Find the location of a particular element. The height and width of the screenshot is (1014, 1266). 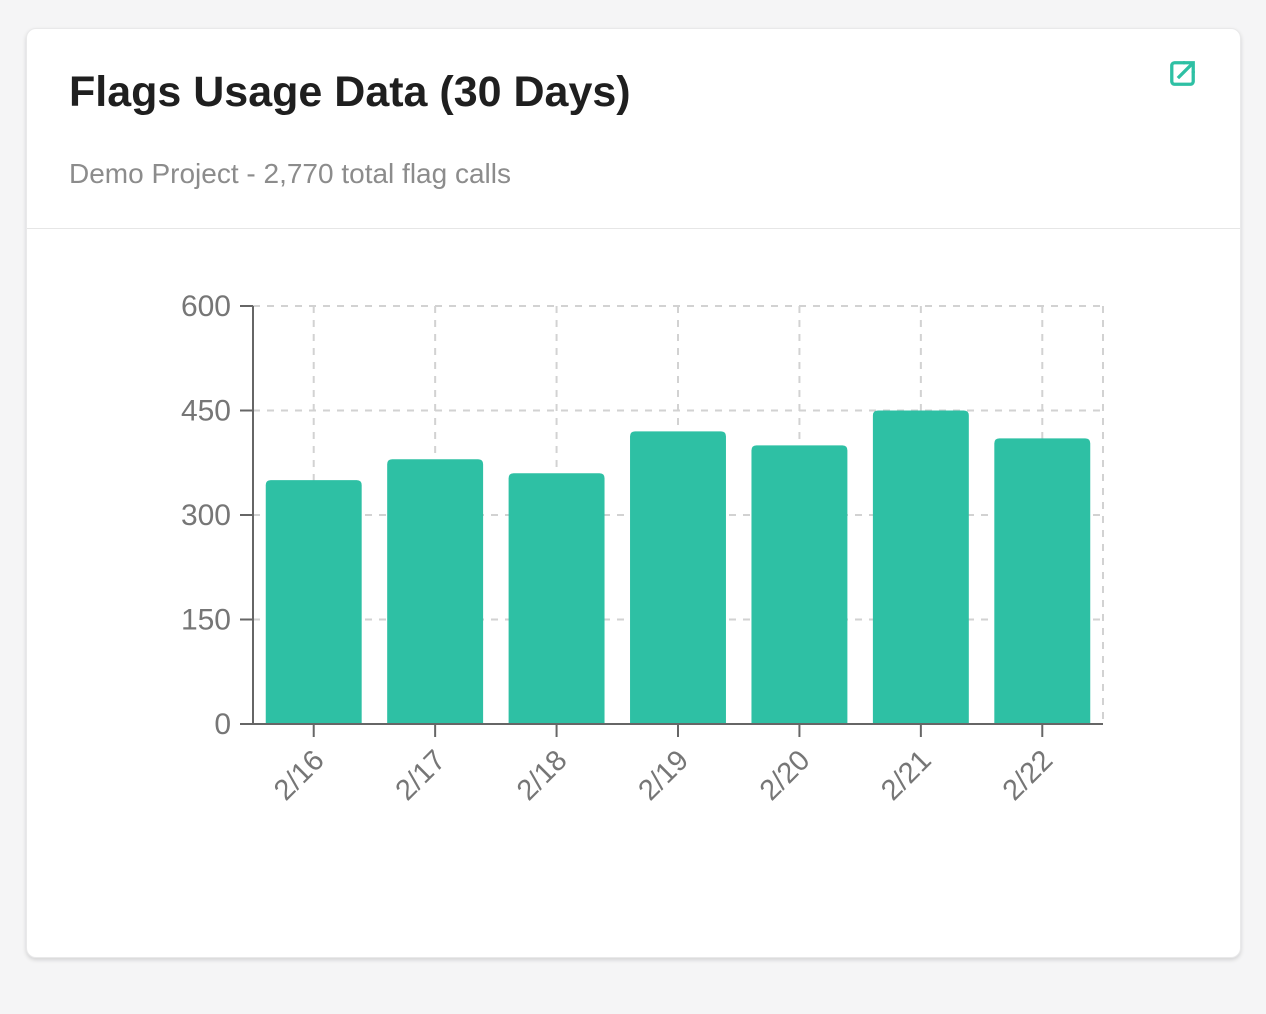

external-link-icon is located at coordinates (1182, 73).